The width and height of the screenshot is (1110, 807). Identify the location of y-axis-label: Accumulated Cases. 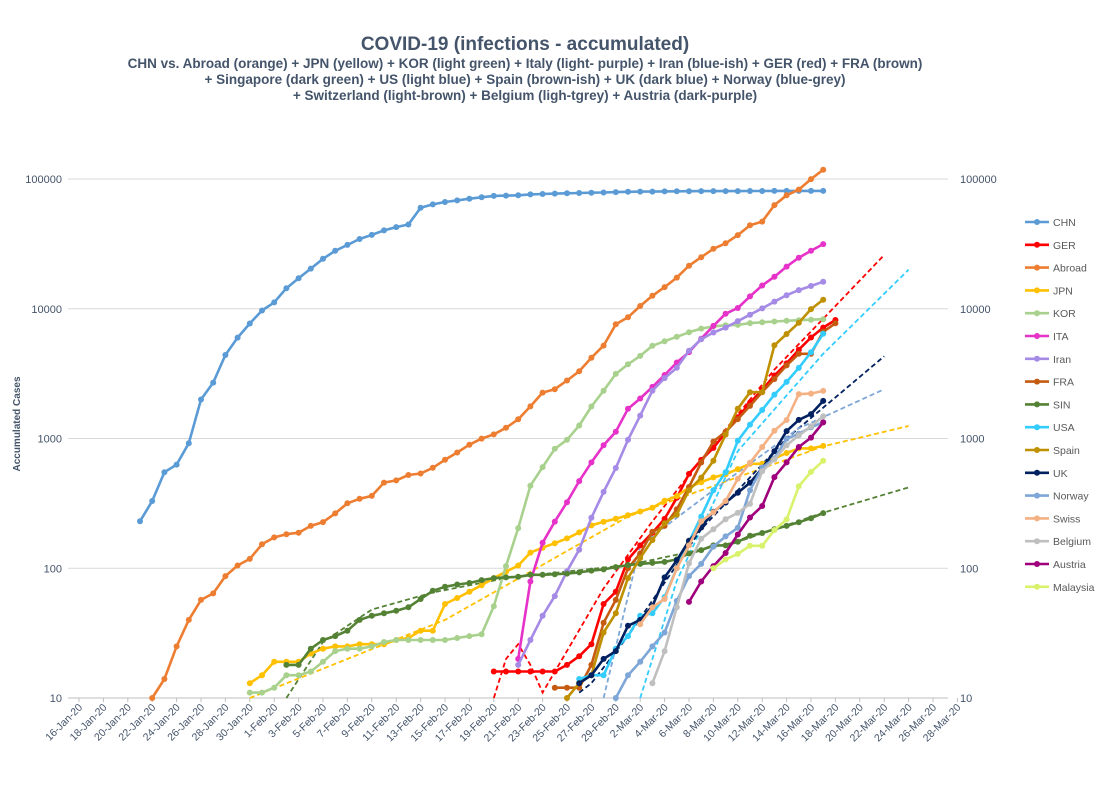
(17, 423).